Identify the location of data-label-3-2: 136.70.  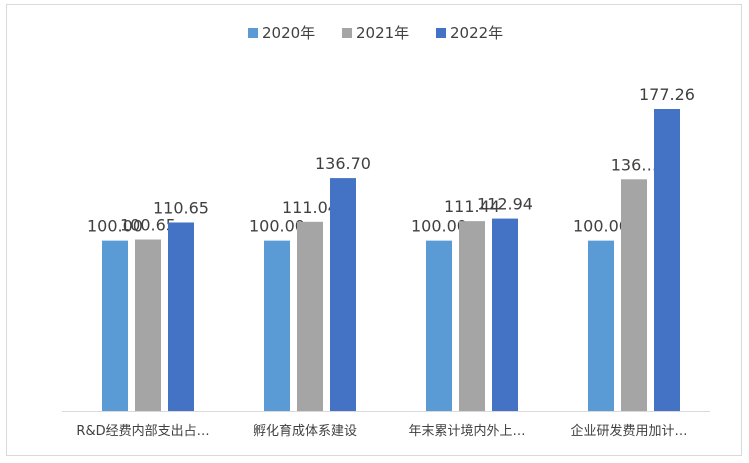
(343, 163).